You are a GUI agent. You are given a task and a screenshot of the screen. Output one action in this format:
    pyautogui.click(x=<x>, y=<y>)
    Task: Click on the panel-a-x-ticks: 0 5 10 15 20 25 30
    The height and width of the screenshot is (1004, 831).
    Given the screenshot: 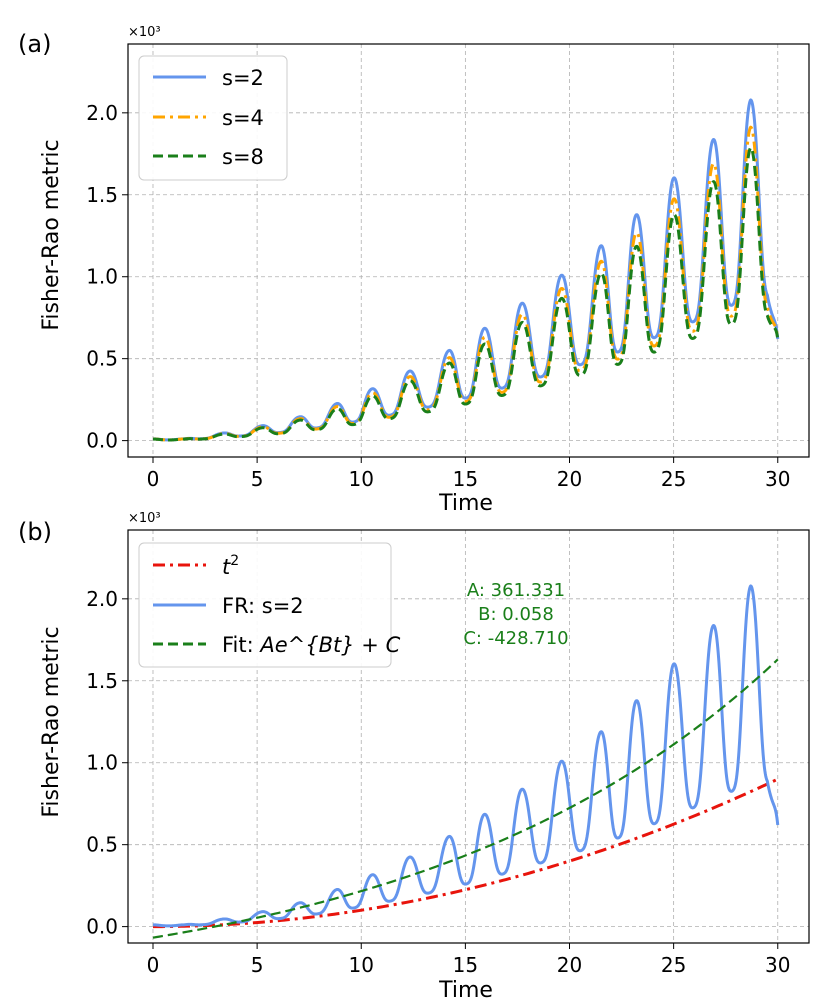 What is the action you would take?
    pyautogui.click(x=468, y=474)
    